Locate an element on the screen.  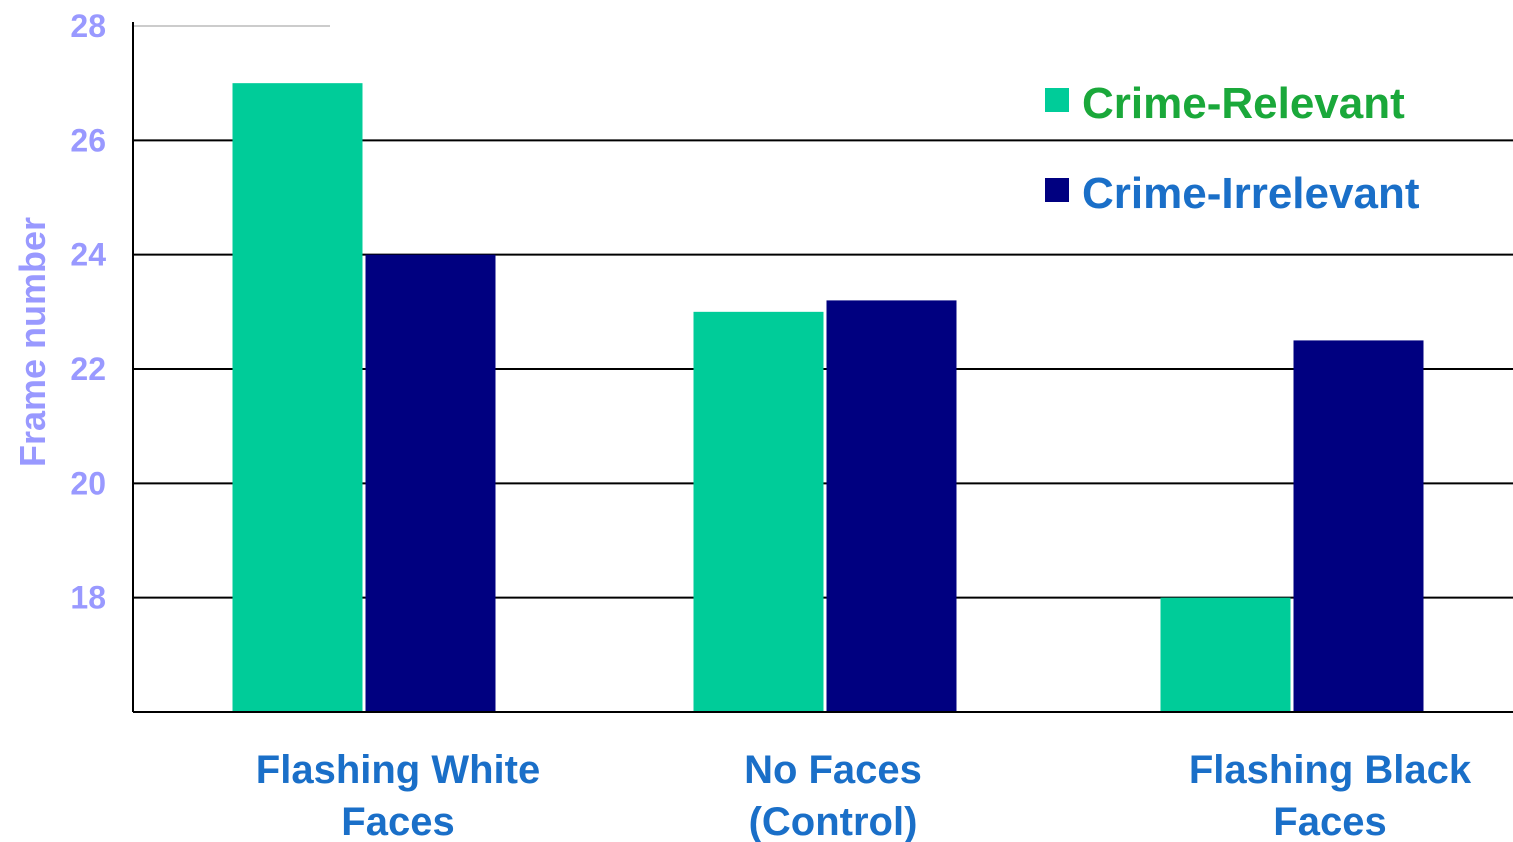
legend: Crime-Relevant Crime-Irrelevant is located at coordinates (1232, 148).